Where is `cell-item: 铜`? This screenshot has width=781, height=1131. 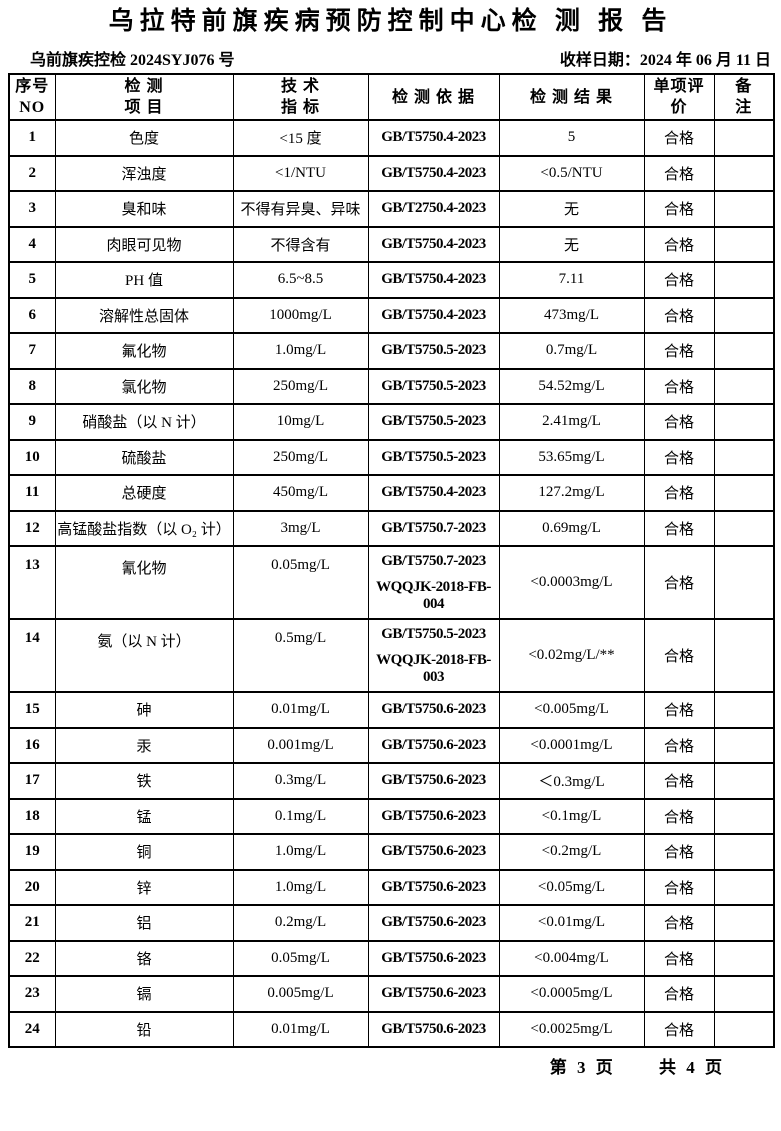
cell-item: 铜 is located at coordinates (144, 852).